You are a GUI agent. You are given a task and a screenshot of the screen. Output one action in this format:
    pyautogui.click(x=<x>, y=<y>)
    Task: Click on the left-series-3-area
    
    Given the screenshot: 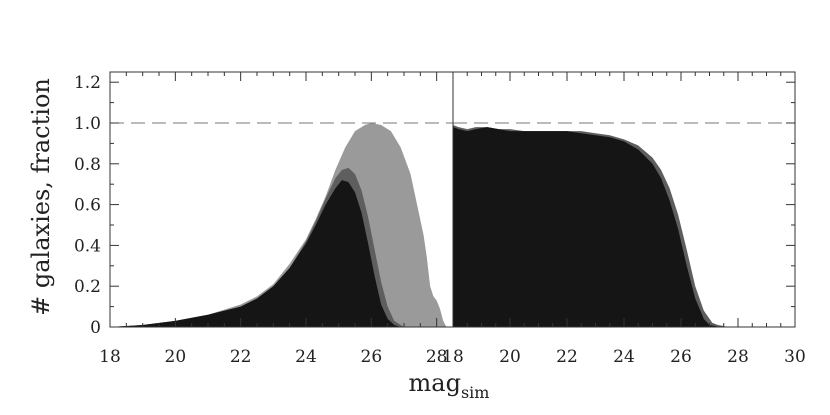 What is the action you would take?
    pyautogui.click(x=255, y=253)
    